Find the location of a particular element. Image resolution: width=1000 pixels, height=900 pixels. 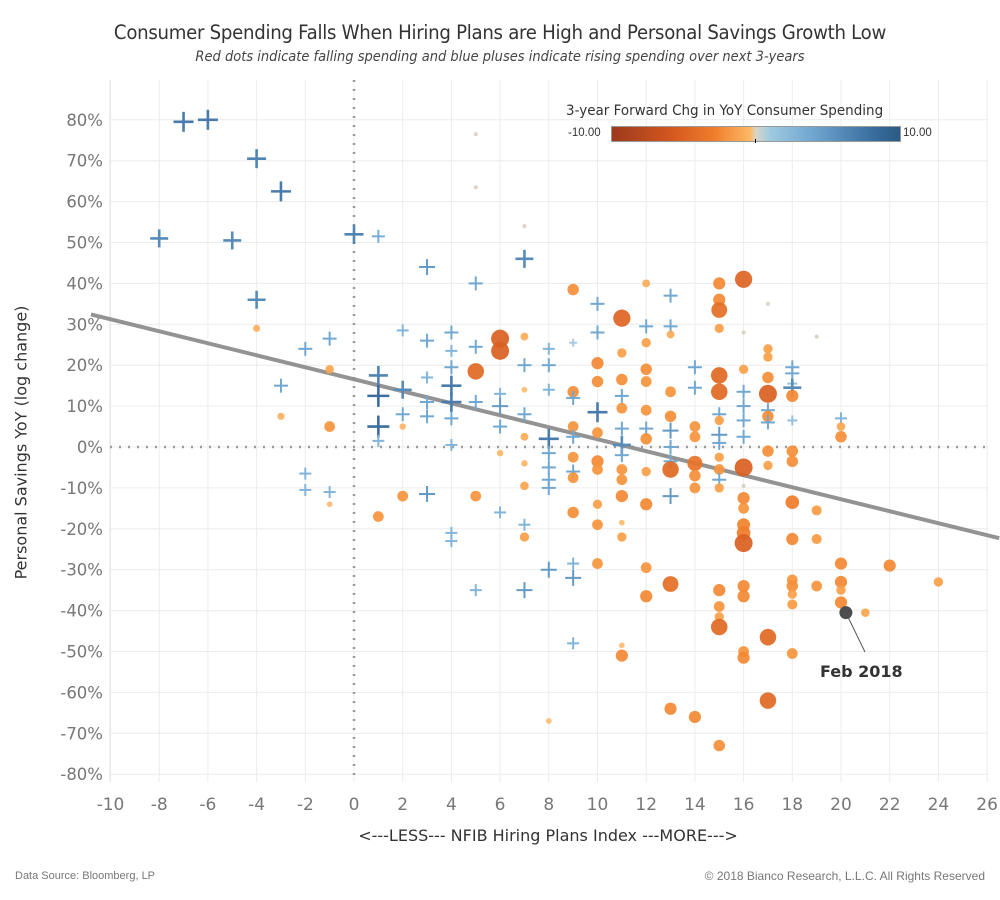

y-tick-label: 70% is located at coordinates (84, 161).